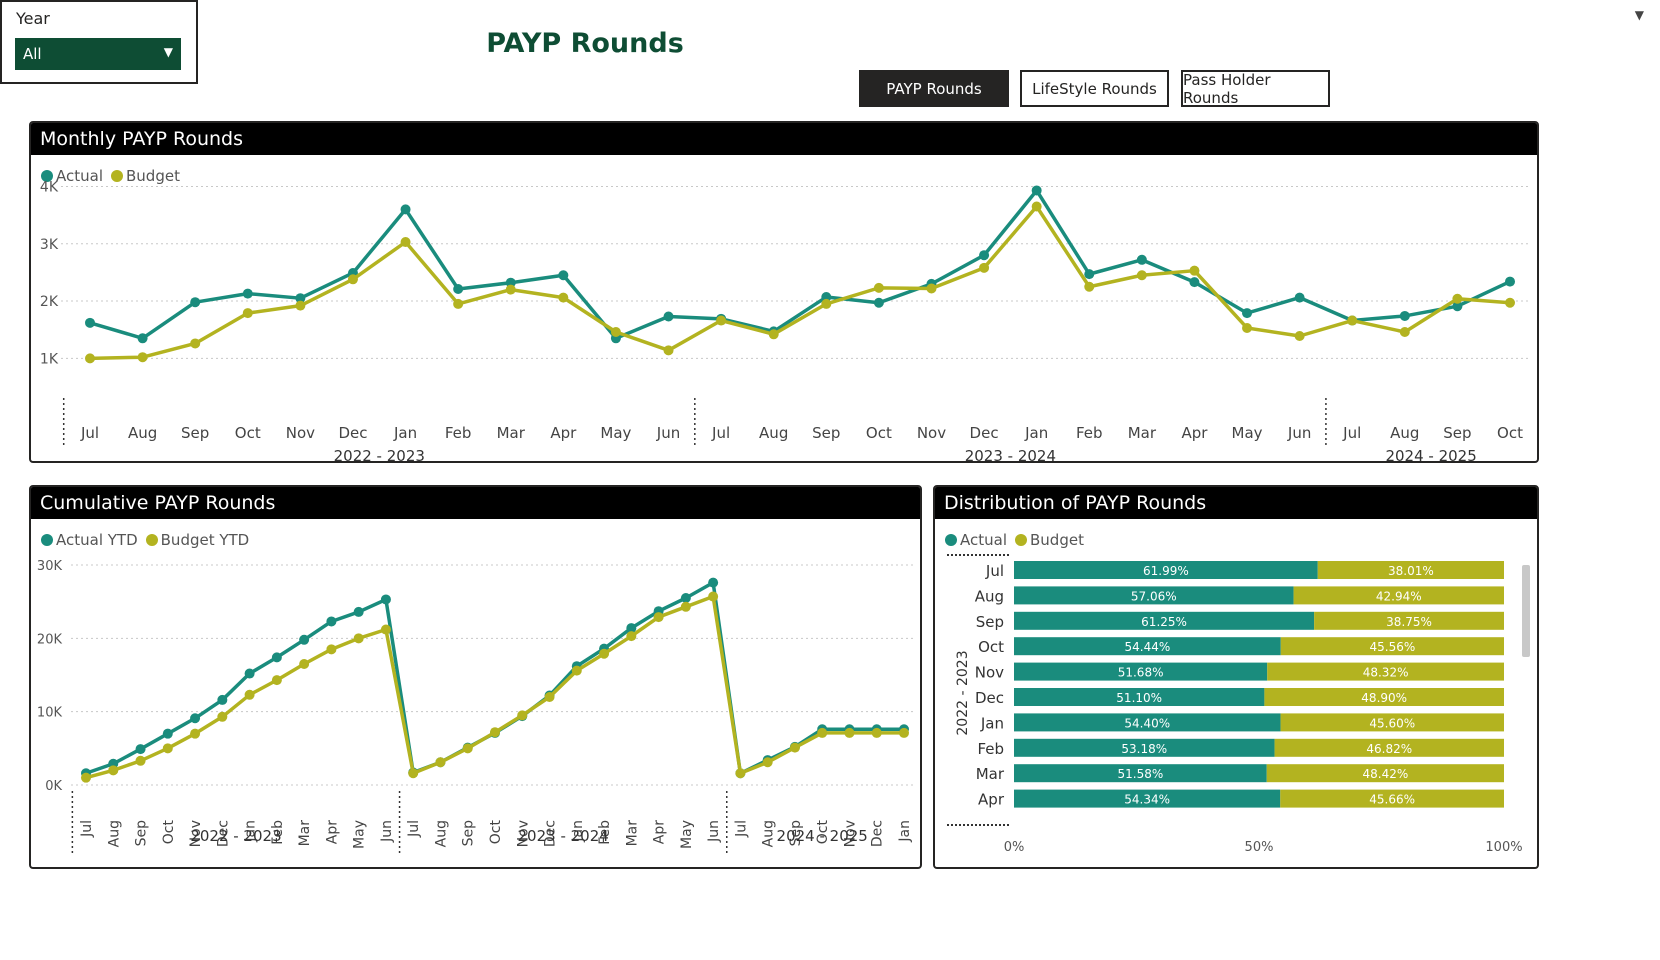 Image resolution: width=1660 pixels, height=960 pixels. What do you see at coordinates (1147, 800) in the screenshot?
I see `bar-data-label: 54.34%` at bounding box center [1147, 800].